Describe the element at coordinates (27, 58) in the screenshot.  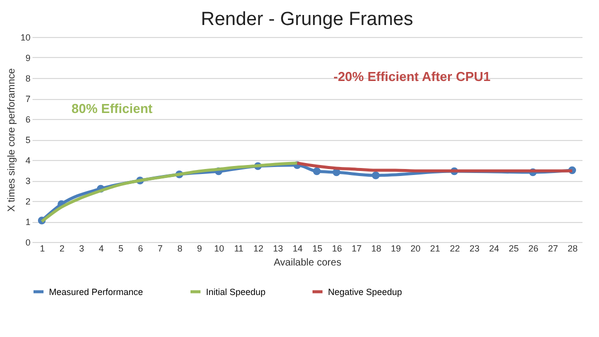
I see `y-tick-label: 9` at that location.